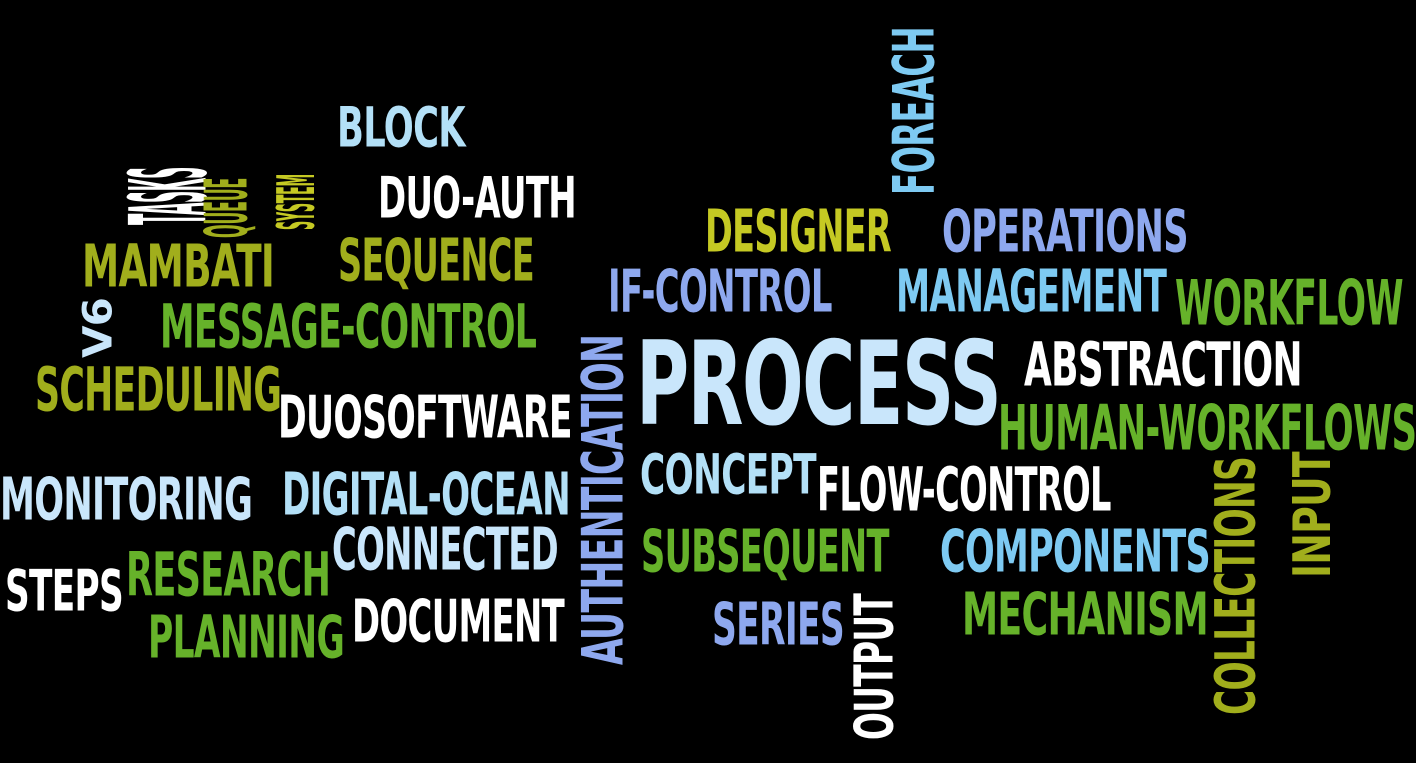 This screenshot has height=763, width=1416. What do you see at coordinates (64, 591) in the screenshot?
I see `word-steps: STEPS` at bounding box center [64, 591].